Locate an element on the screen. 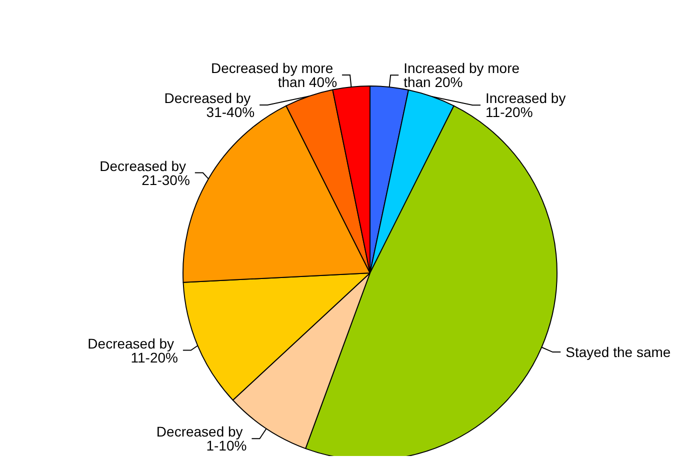 The image size is (684, 464). slice-label: Increased by 11-20% is located at coordinates (528, 105).